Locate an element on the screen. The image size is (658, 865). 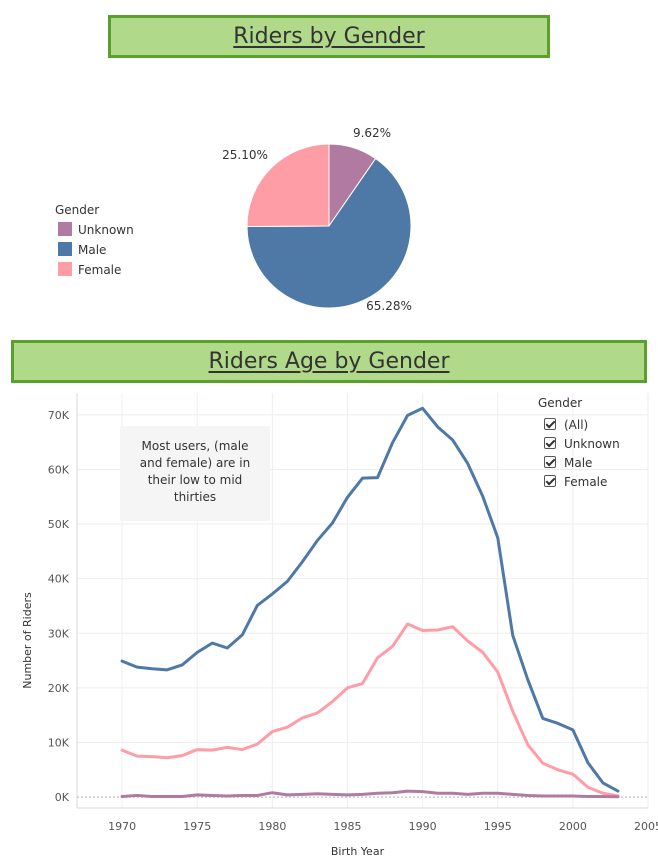
checkbox-male is located at coordinates (550, 462).